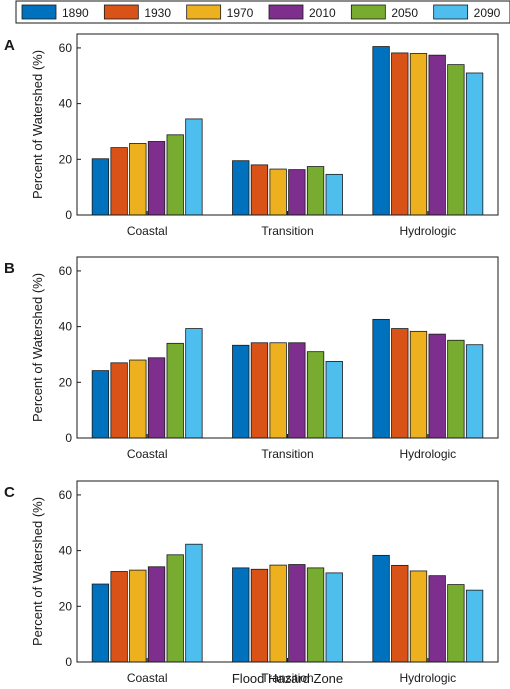 This screenshot has width=510, height=689. What do you see at coordinates (259, 615) in the screenshot?
I see `bar-c-transition-1930` at bounding box center [259, 615].